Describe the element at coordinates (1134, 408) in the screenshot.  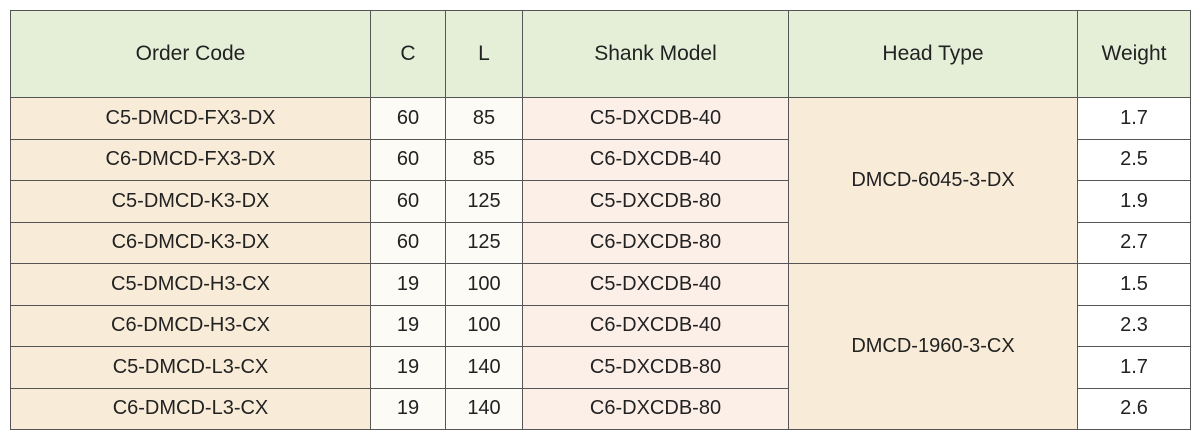
I see `weight-cell: 2.6` at that location.